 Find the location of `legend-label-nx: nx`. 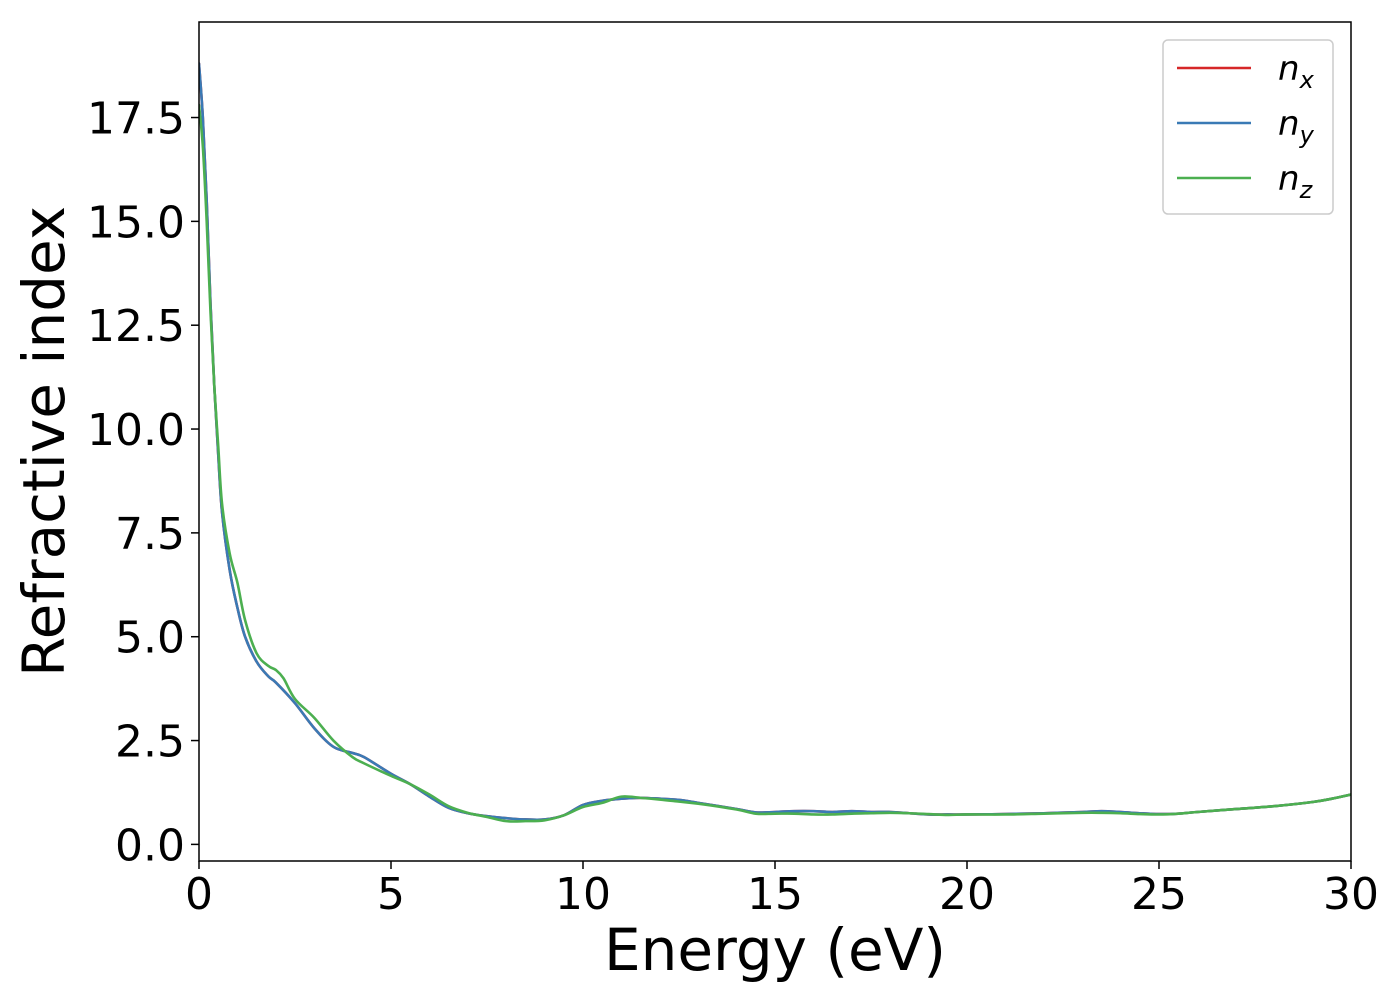

legend-label-nx: nx is located at coordinates (1296, 71).